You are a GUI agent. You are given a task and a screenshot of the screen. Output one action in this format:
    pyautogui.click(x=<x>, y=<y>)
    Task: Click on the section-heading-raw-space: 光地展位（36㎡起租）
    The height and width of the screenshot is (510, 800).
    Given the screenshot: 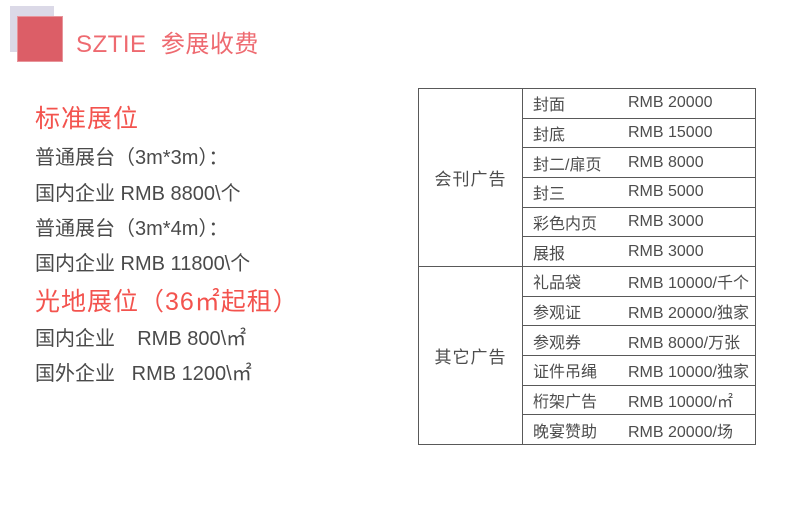 What is the action you would take?
    pyautogui.click(x=167, y=302)
    